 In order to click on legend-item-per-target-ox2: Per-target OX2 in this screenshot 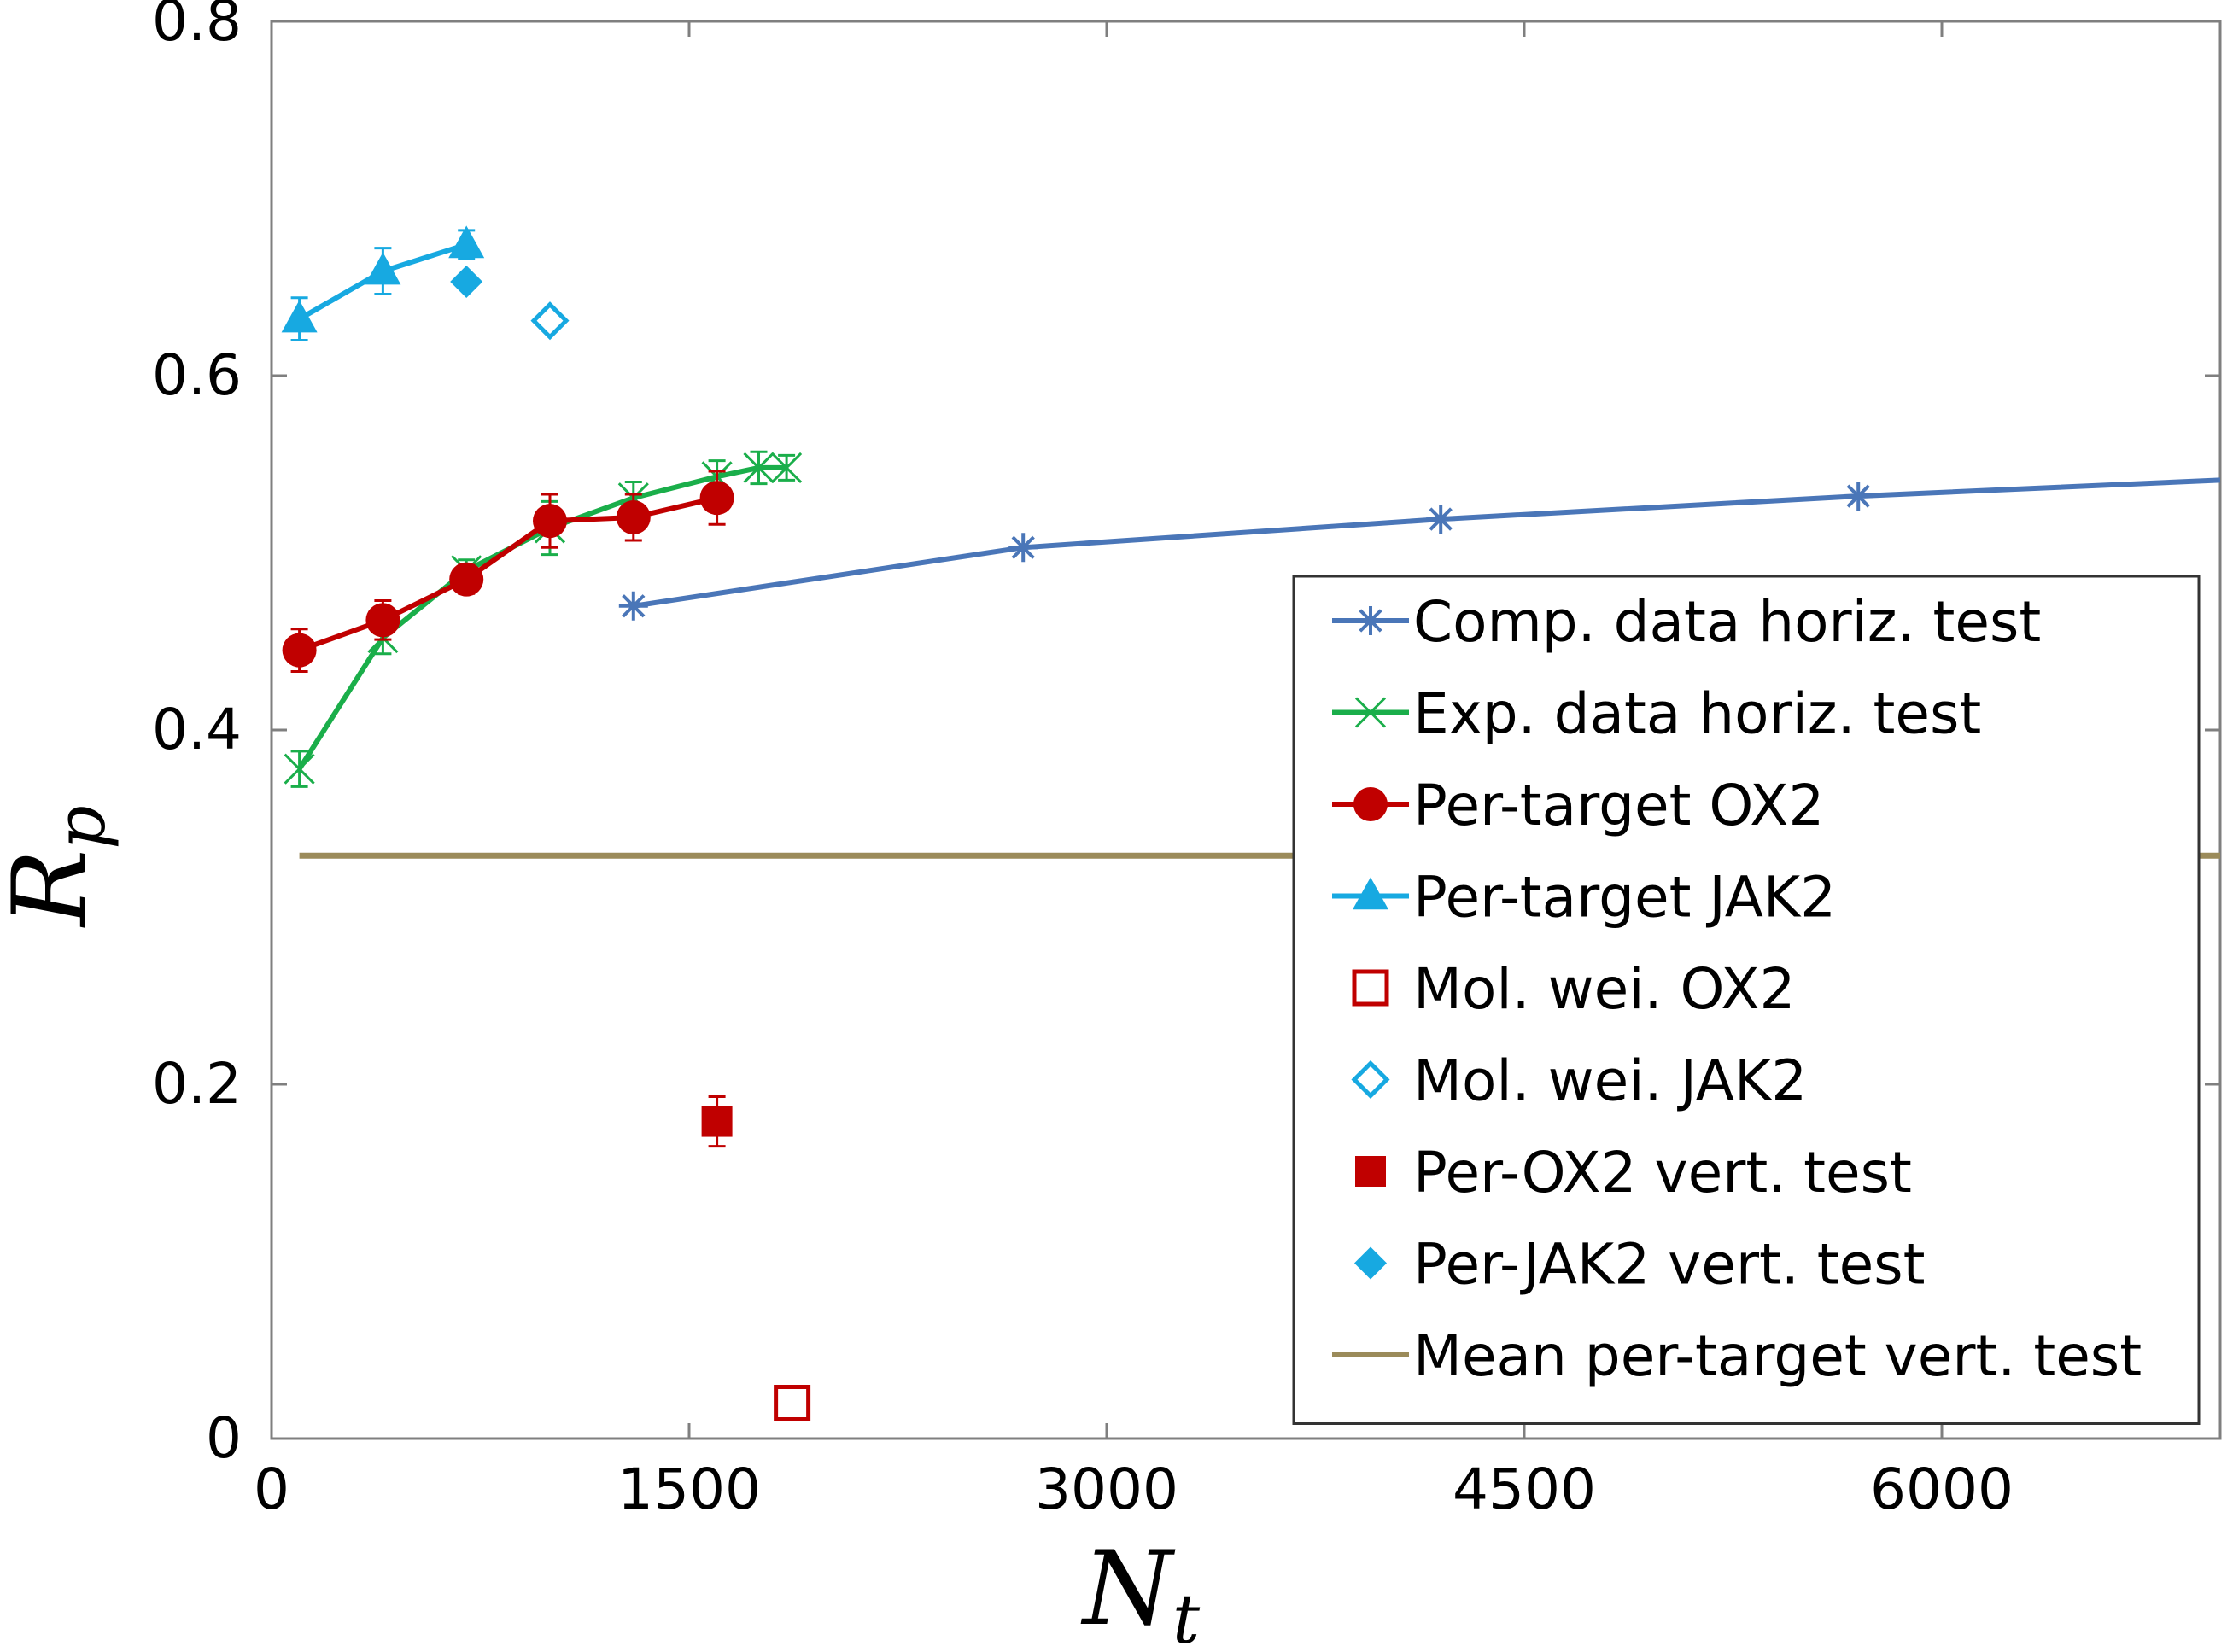, I will do `click(1578, 805)`.